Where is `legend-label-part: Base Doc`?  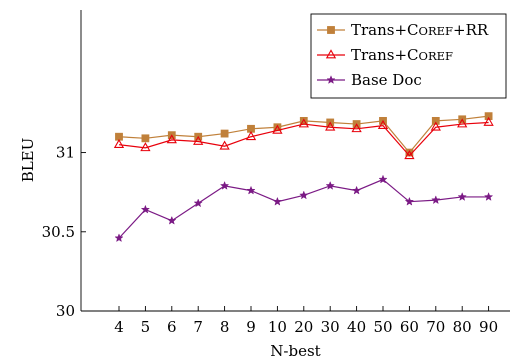
legend-label-part: Base Doc is located at coordinates (386, 80).